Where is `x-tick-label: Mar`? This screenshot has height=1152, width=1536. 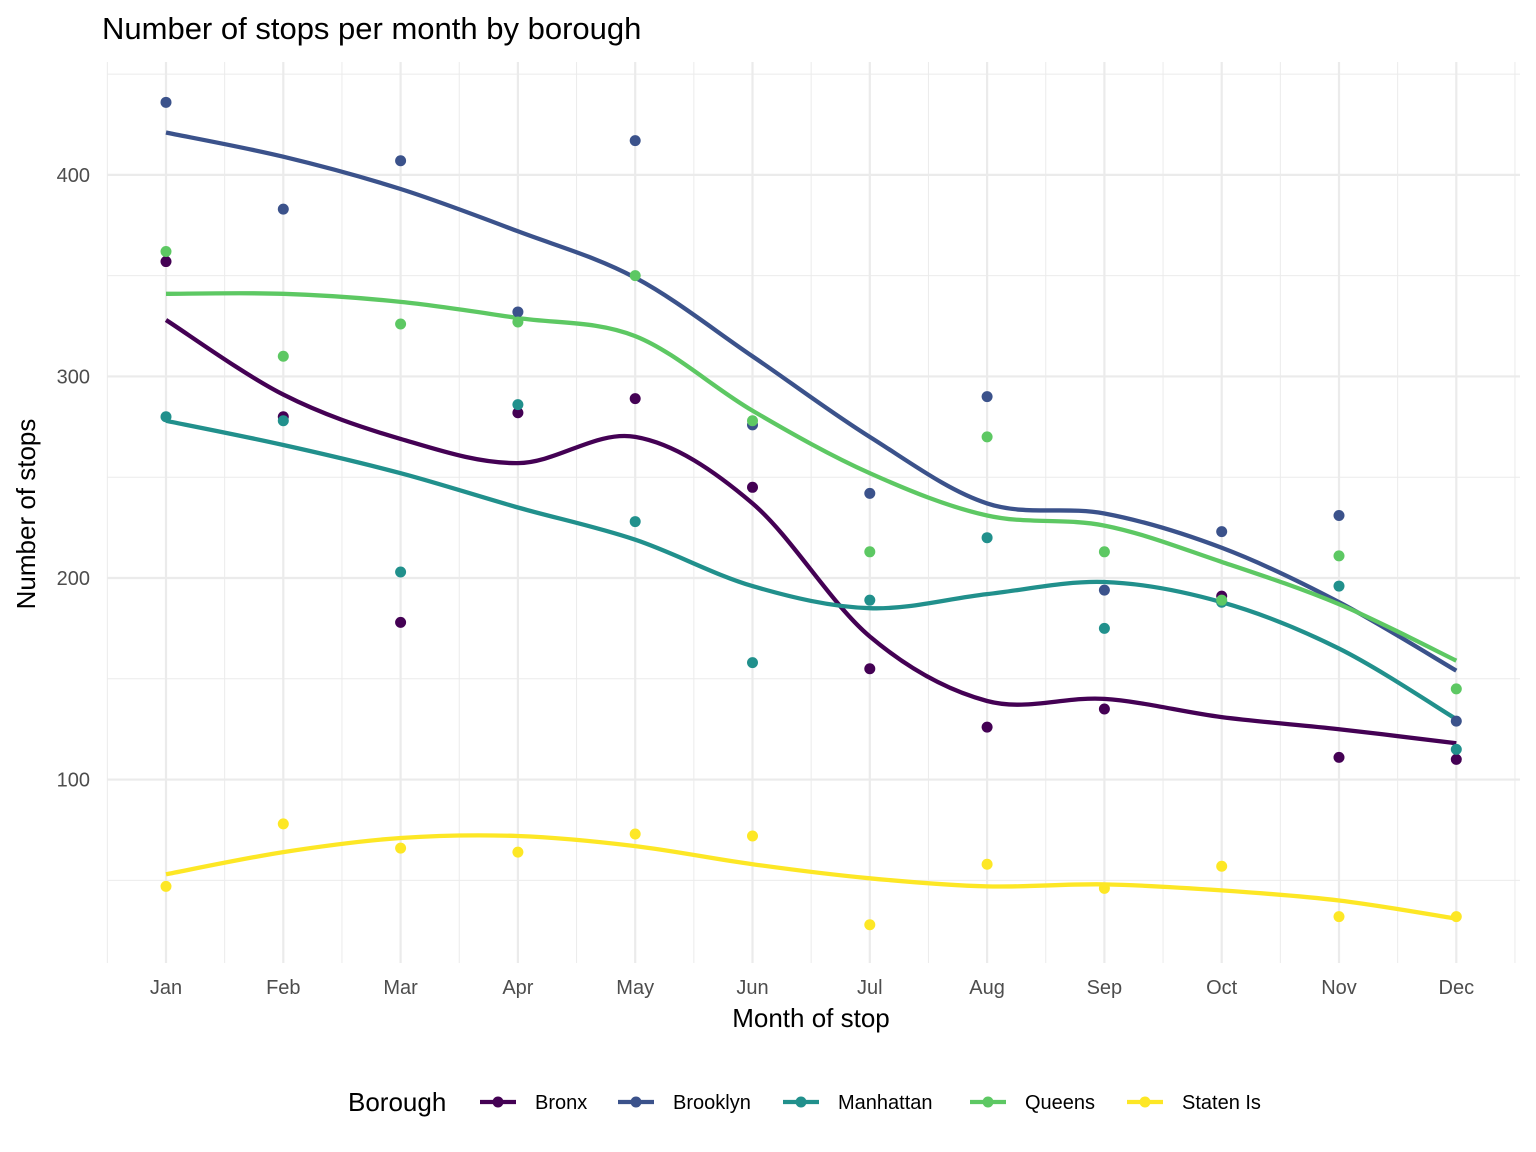 x-tick-label: Mar is located at coordinates (400, 988).